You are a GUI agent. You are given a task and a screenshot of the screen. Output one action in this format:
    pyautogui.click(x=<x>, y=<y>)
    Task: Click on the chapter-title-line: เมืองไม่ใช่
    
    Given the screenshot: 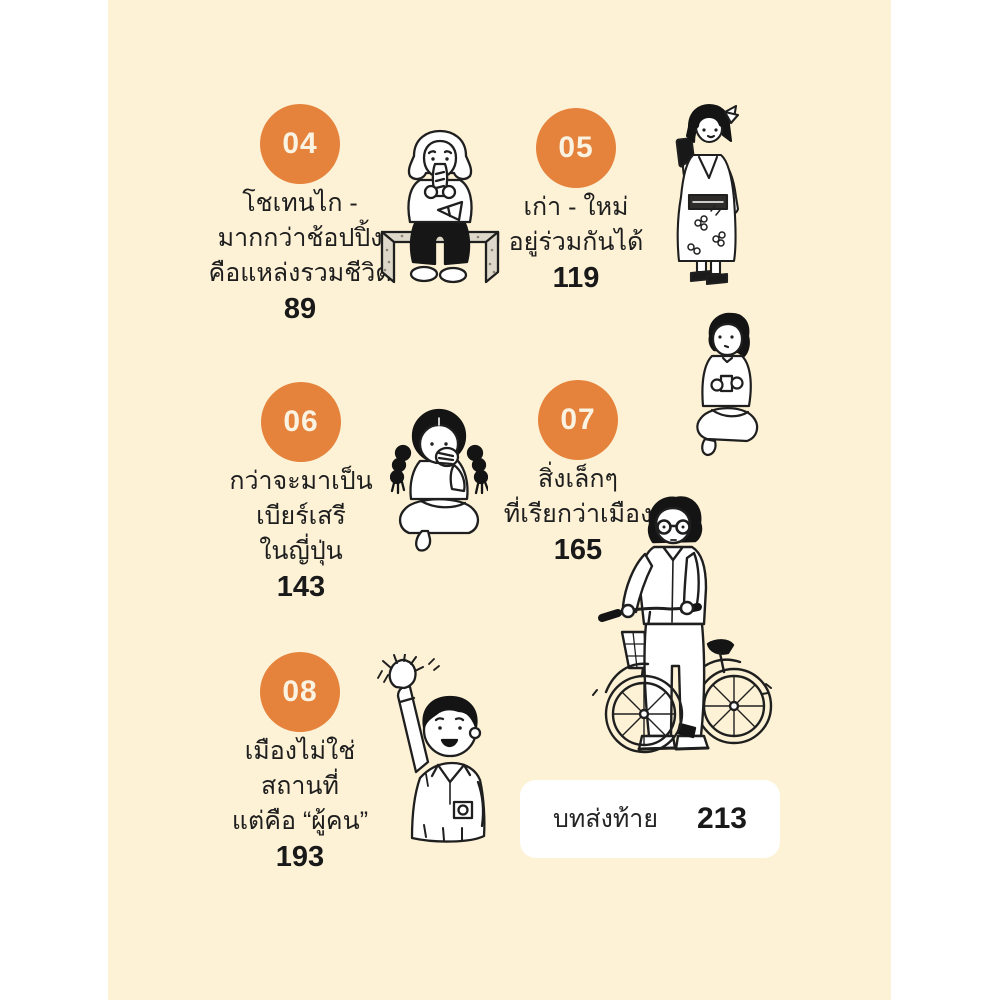 What is the action you would take?
    pyautogui.click(x=300, y=751)
    